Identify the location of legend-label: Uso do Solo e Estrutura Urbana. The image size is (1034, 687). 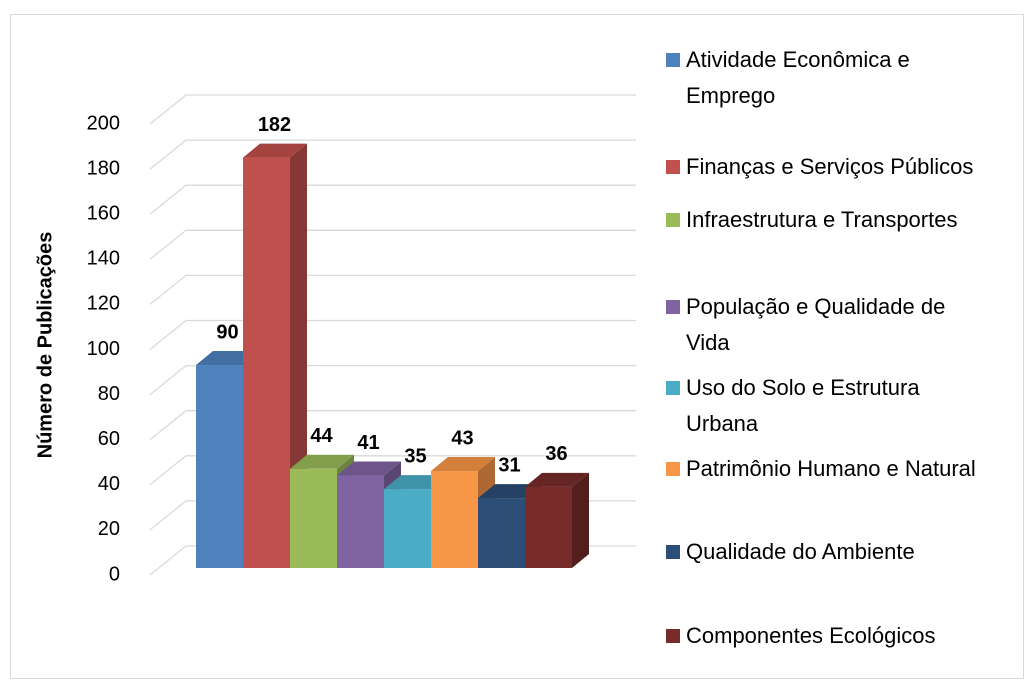
(803, 405).